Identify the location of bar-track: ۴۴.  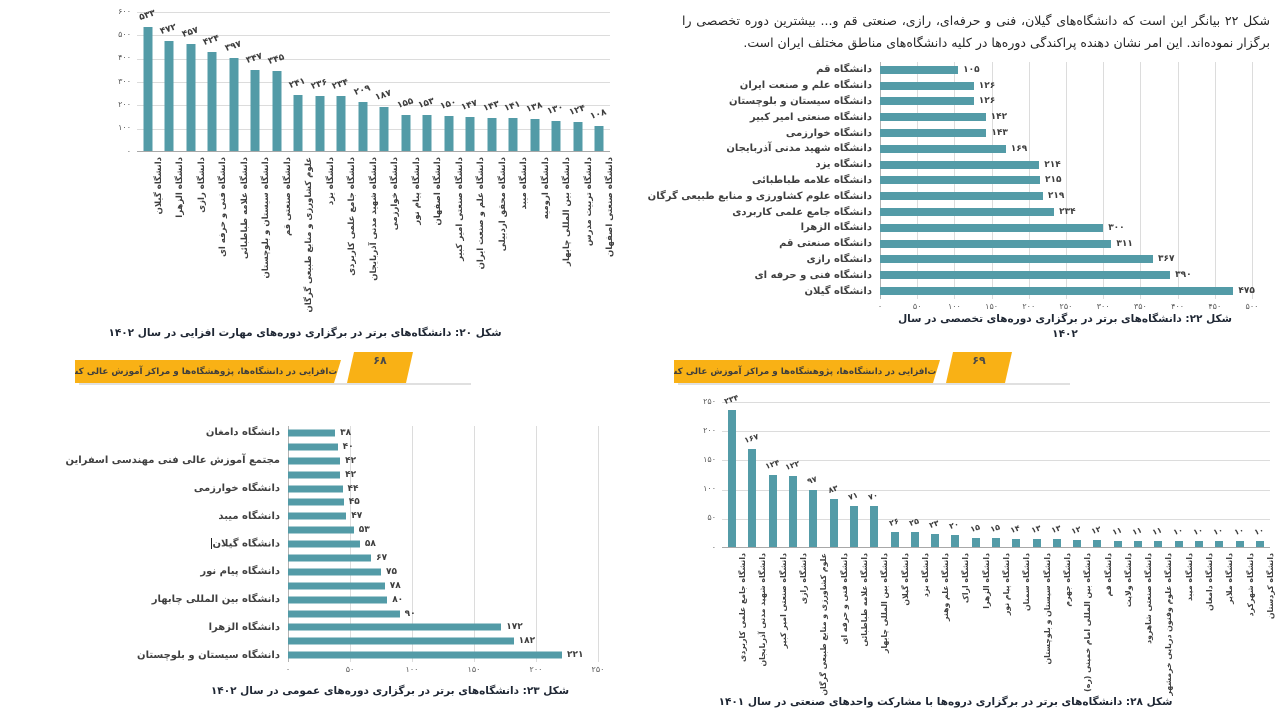
(443, 489).